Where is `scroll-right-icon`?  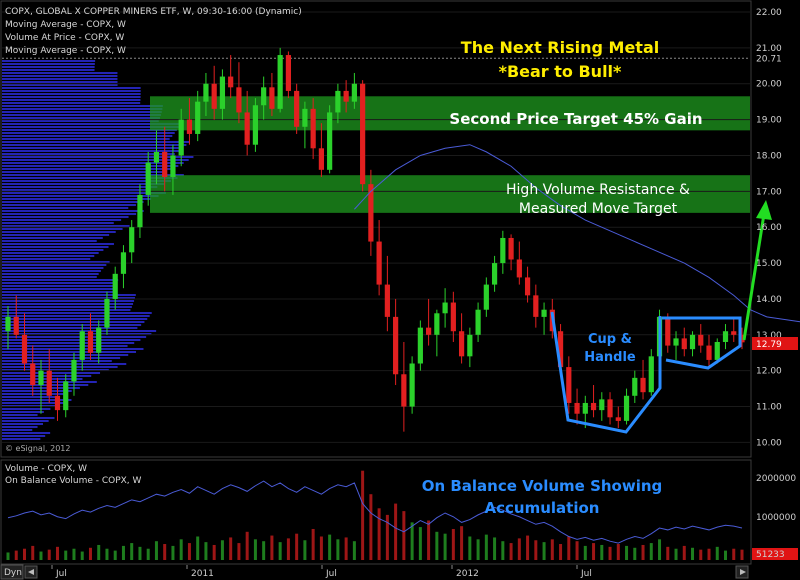 scroll-right-icon is located at coordinates (742, 572).